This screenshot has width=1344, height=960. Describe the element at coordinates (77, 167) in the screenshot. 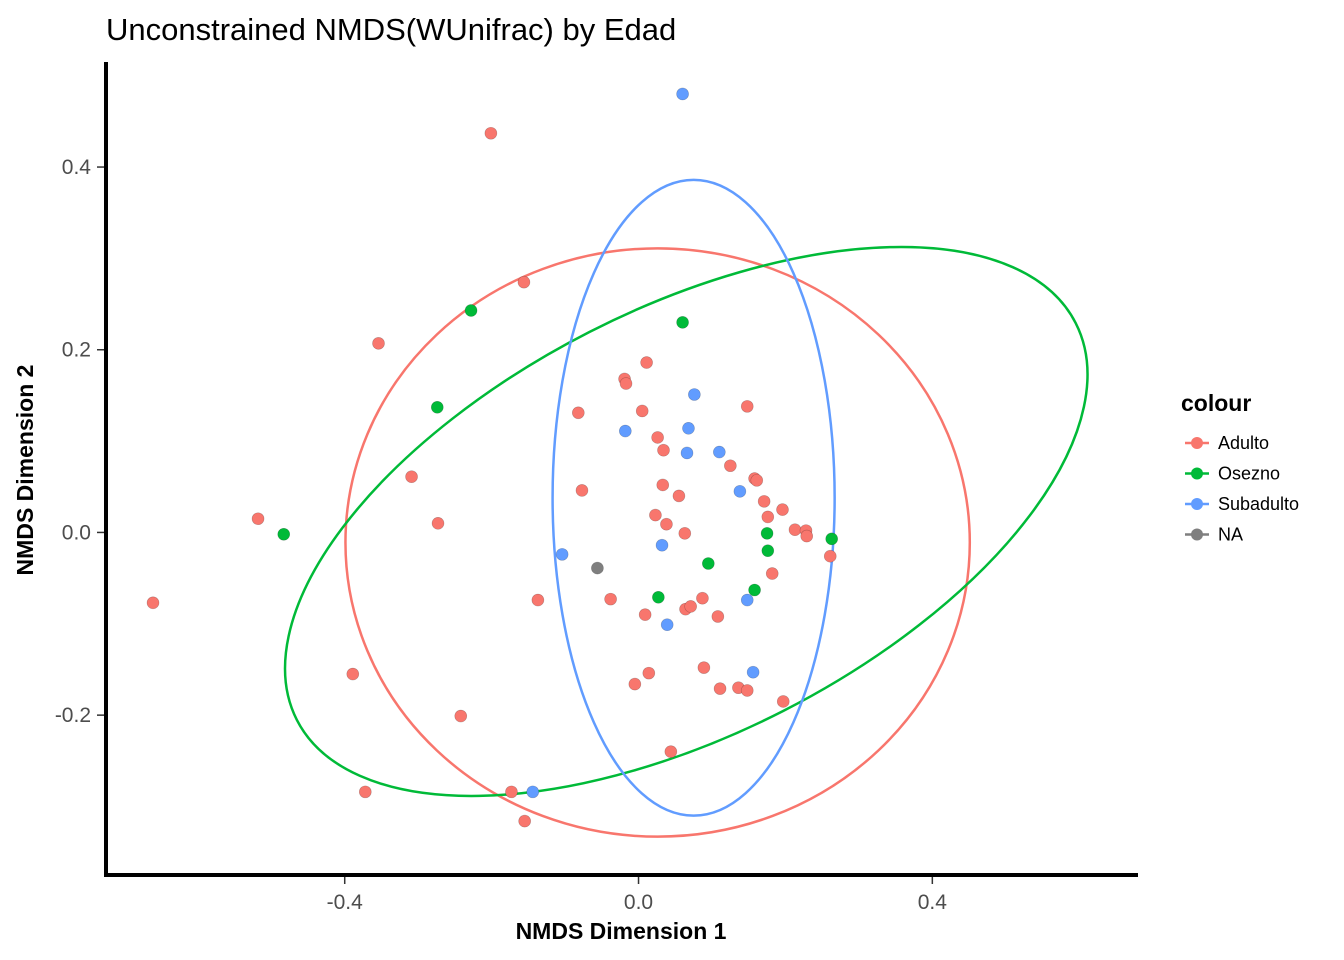

I see `y-tick-label: 0.4` at that location.